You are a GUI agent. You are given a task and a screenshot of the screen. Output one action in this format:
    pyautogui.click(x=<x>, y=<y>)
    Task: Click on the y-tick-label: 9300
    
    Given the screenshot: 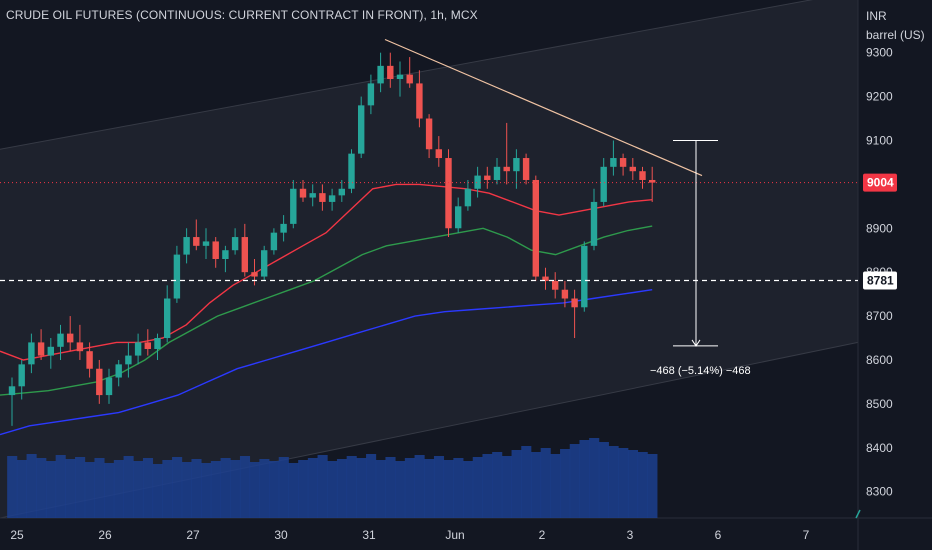 What is the action you would take?
    pyautogui.click(x=879, y=53)
    